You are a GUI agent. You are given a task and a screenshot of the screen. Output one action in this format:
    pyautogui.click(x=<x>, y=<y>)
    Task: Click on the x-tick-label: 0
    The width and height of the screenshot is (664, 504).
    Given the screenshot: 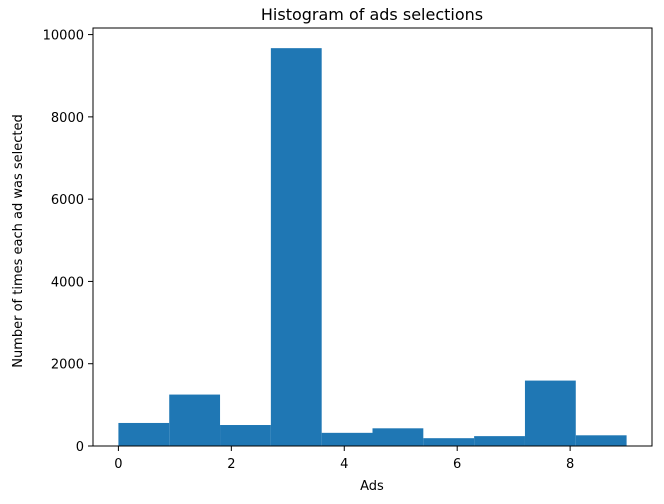 What is the action you would take?
    pyautogui.click(x=118, y=464)
    